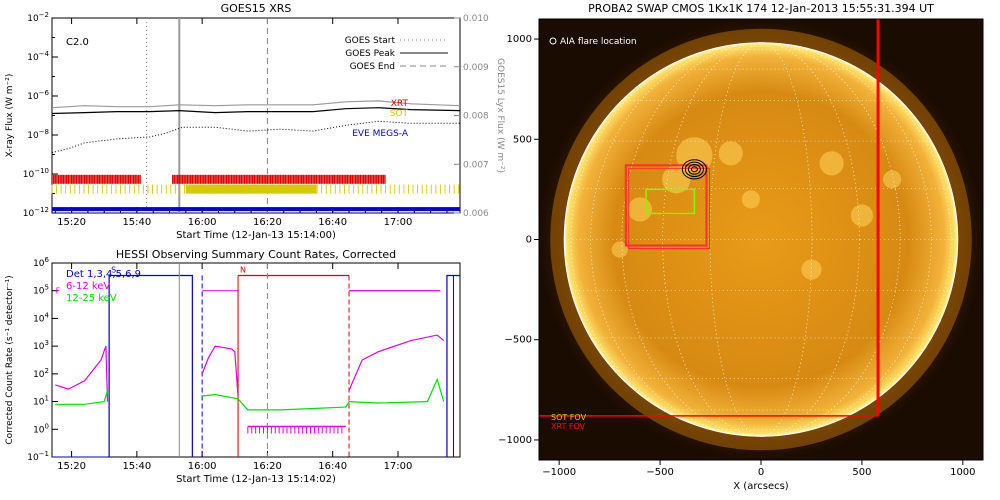 The width and height of the screenshot is (1000, 500). Describe the element at coordinates (529, 240) in the screenshot. I see `y-tick-label: 0` at that location.